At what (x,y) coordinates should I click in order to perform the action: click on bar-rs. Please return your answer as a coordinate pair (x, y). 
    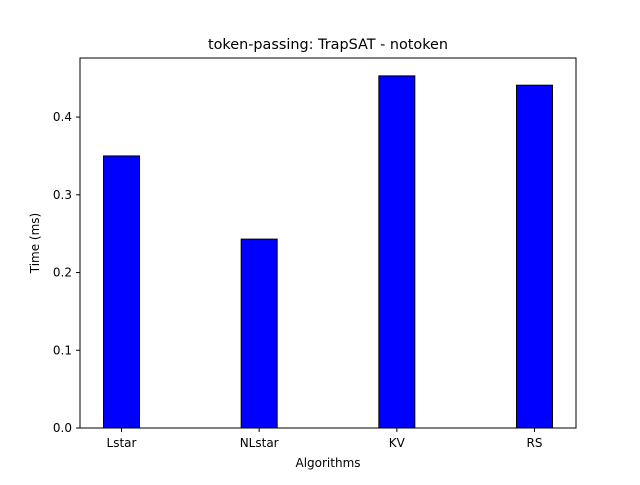
    Looking at the image, I should click on (534, 256).